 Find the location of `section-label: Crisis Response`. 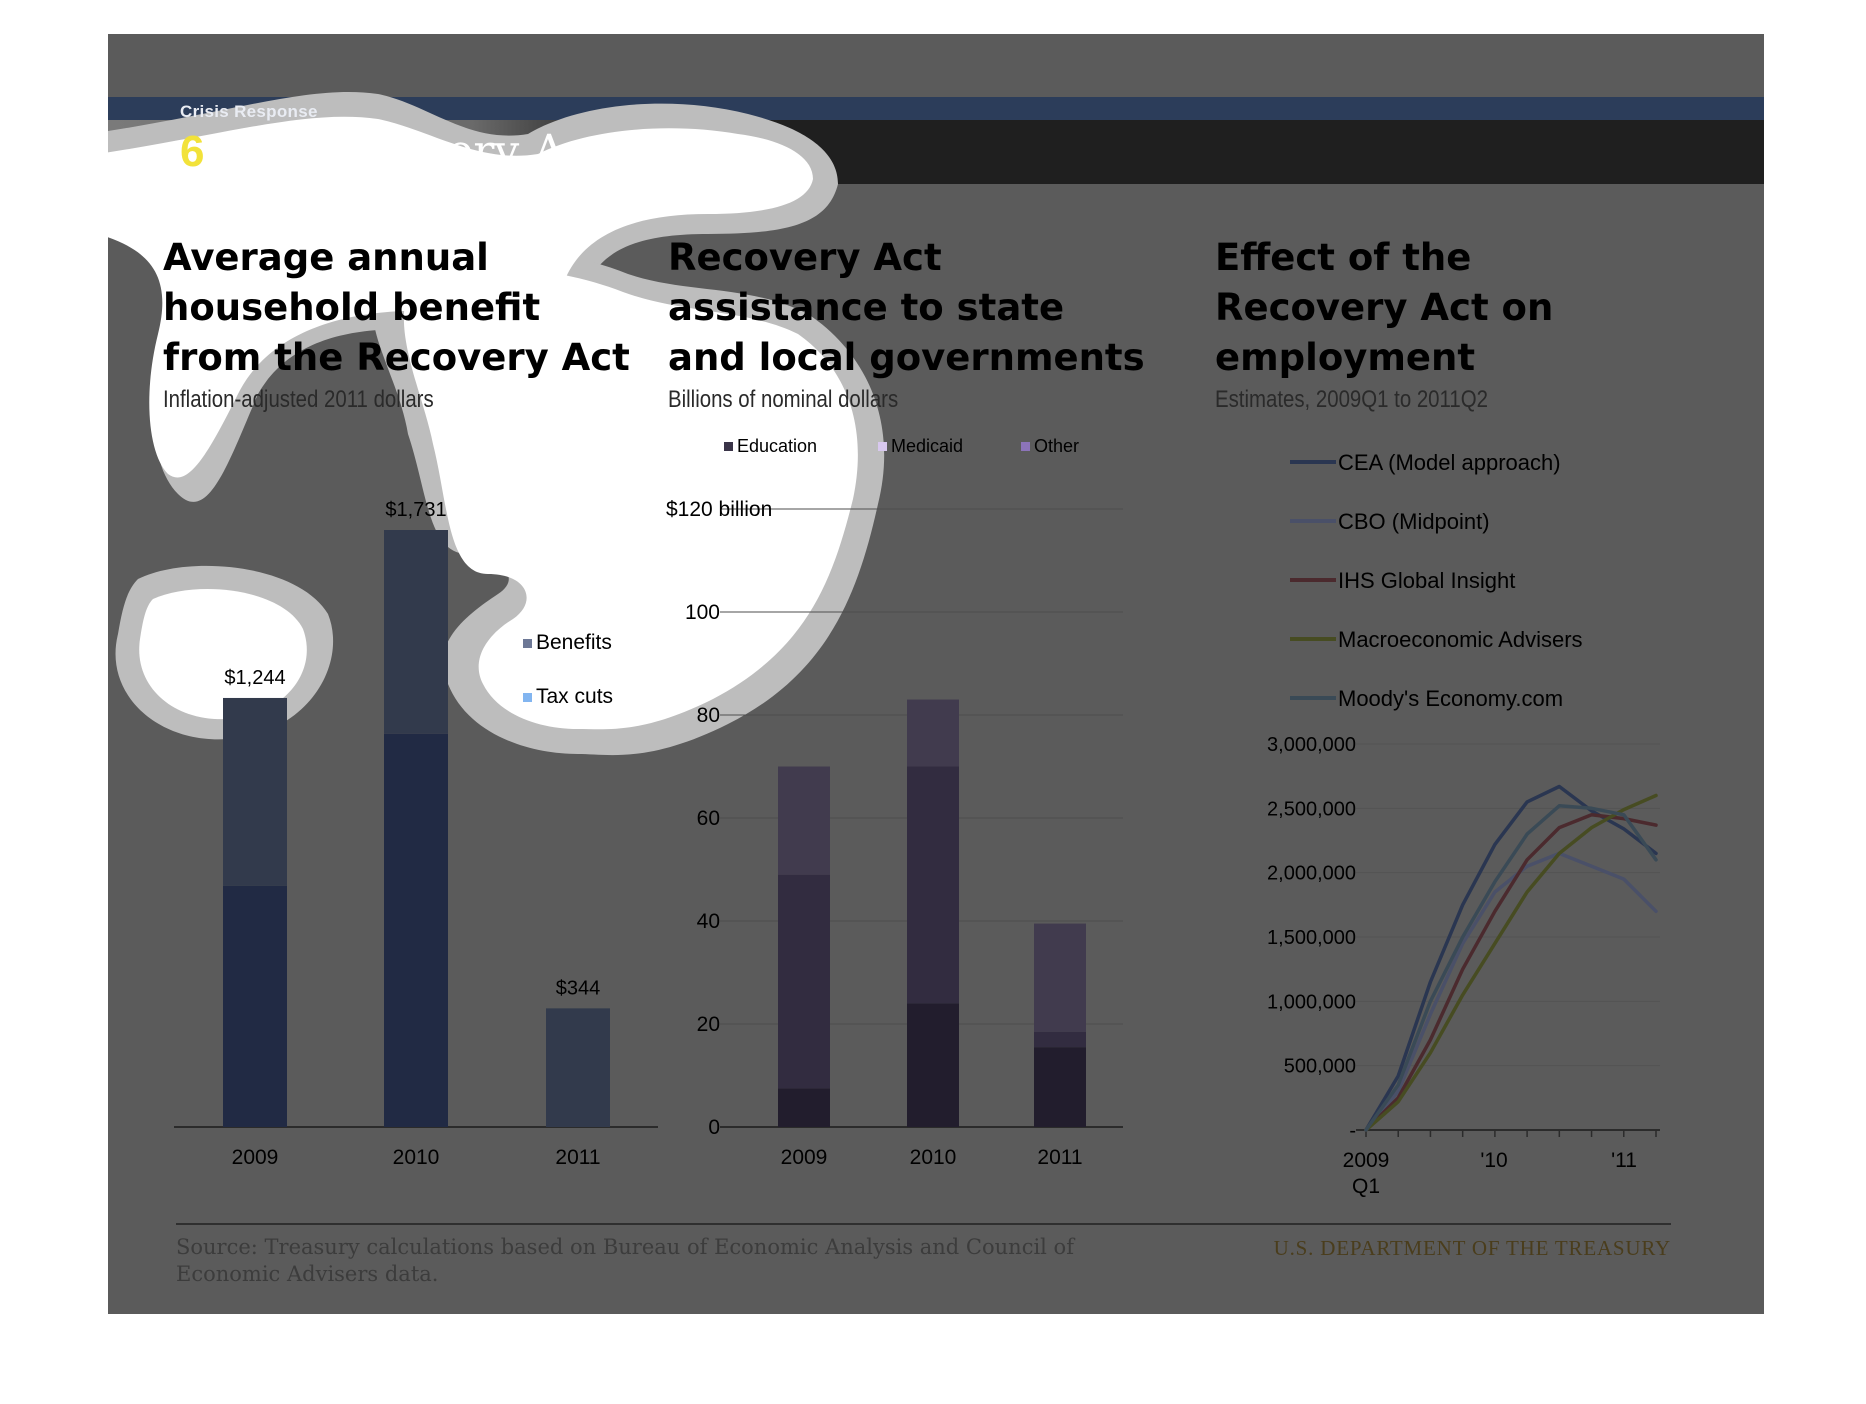

section-label: Crisis Response is located at coordinates (249, 111).